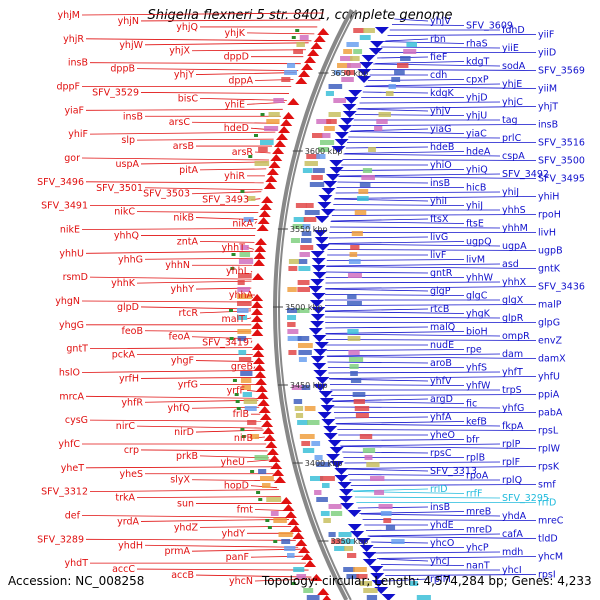 This screenshot has width=600, height=600. What do you see at coordinates (60, 182) in the screenshot?
I see `gene-label-sfv-3496: SFV_3496` at bounding box center [60, 182].